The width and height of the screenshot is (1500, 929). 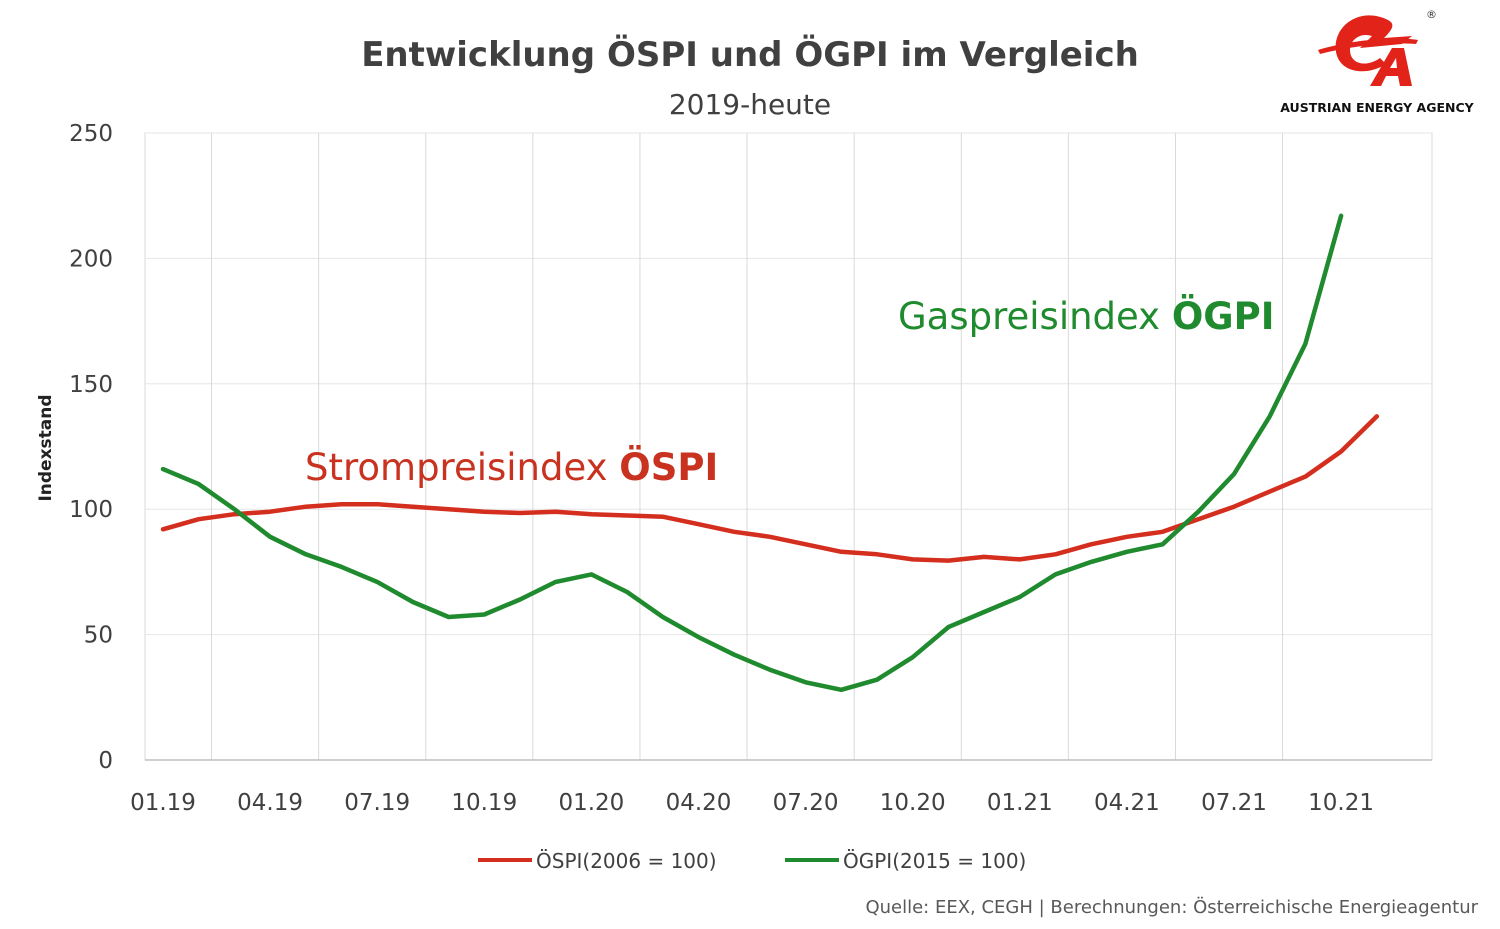 What do you see at coordinates (750, 104) in the screenshot?
I see `chart-subtitle: 2019-heute` at bounding box center [750, 104].